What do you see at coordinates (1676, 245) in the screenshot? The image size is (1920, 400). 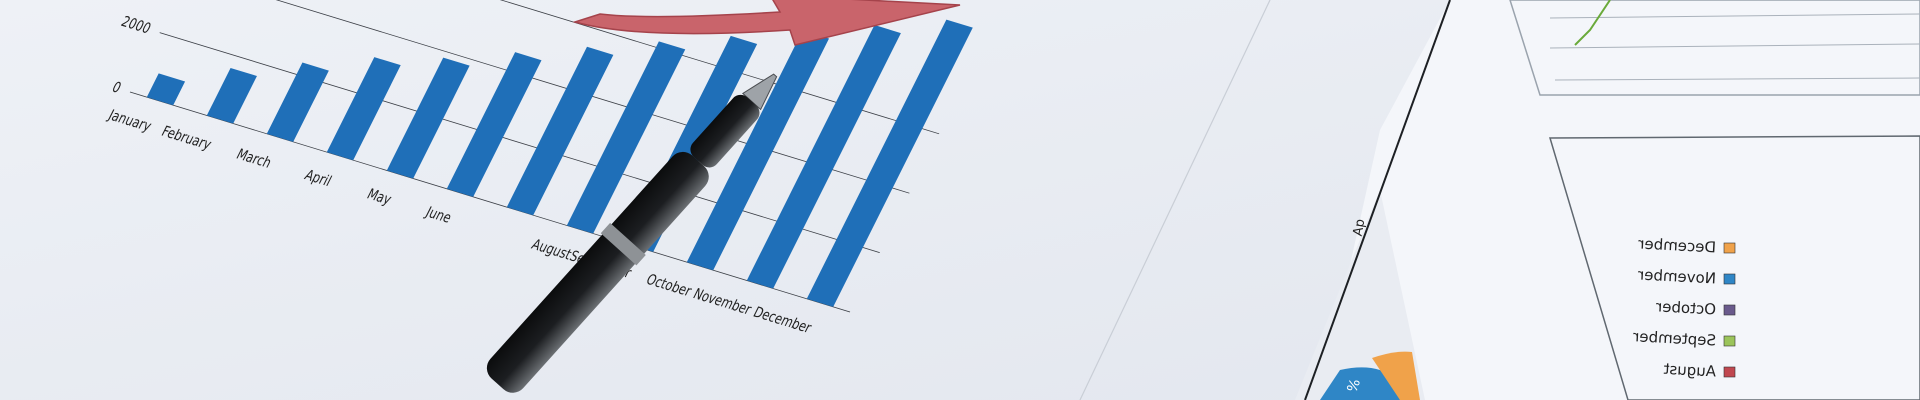 I see `legend-label: December` at bounding box center [1676, 245].